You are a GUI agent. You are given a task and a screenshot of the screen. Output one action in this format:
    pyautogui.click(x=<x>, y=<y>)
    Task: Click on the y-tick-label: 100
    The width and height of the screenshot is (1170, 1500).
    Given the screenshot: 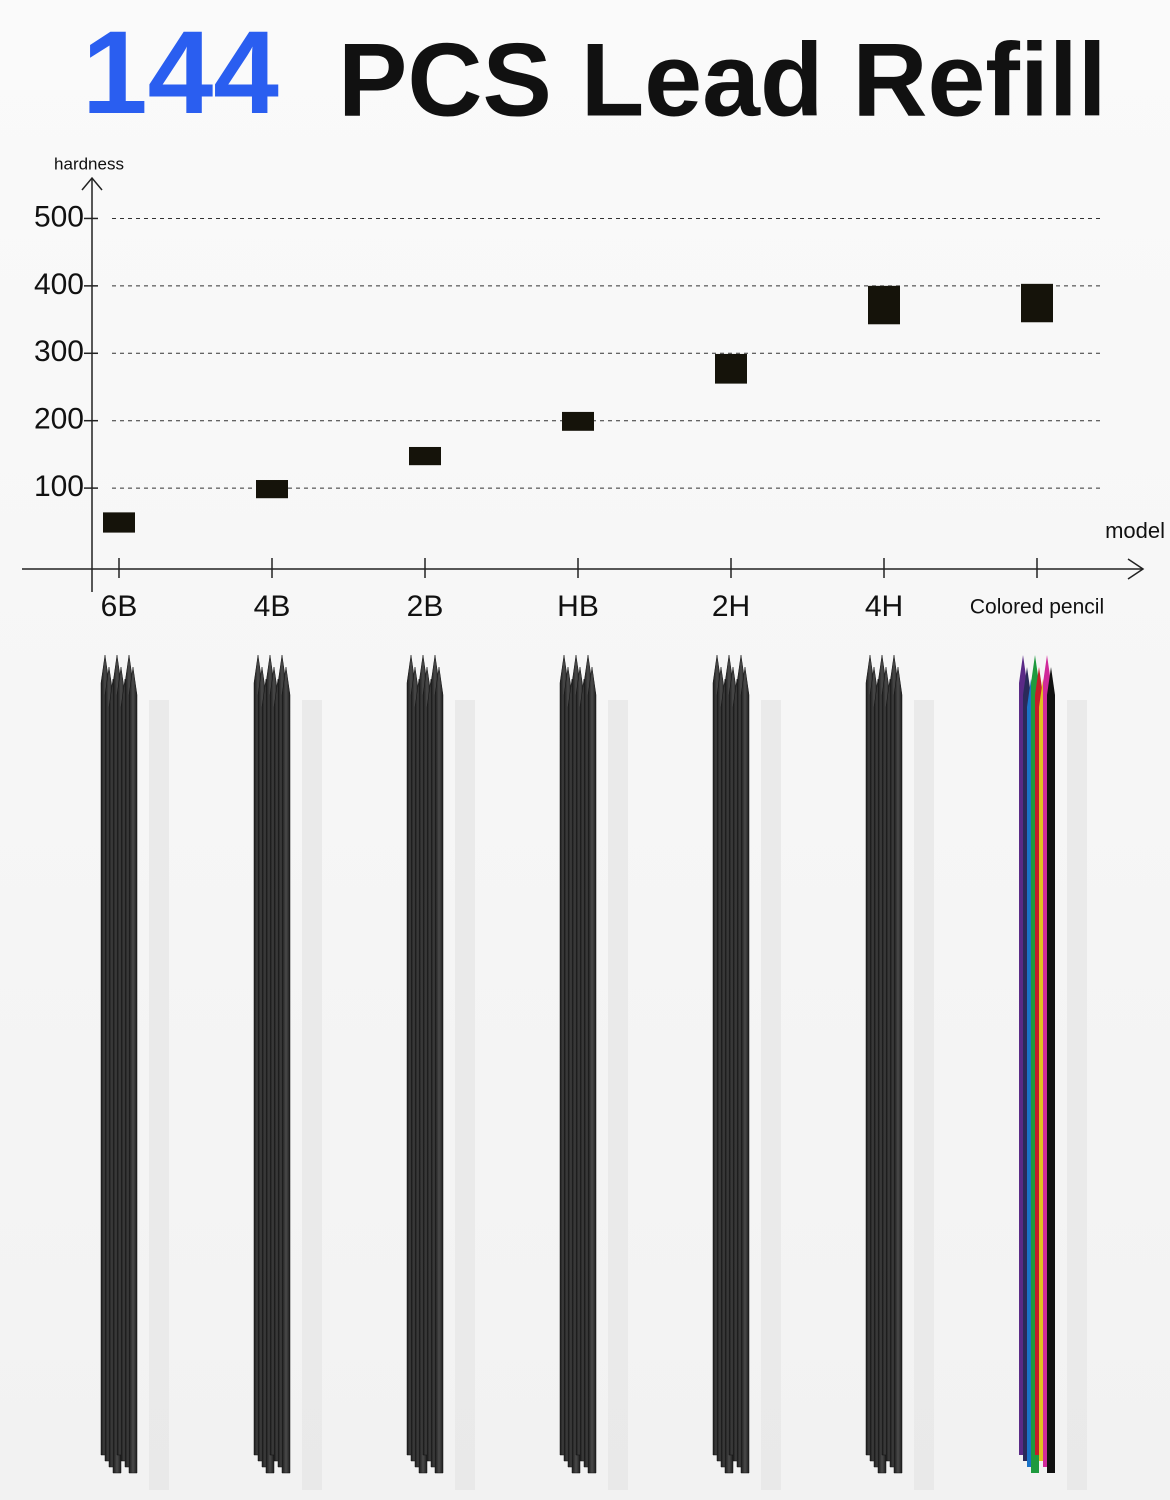 What is the action you would take?
    pyautogui.click(x=59, y=486)
    